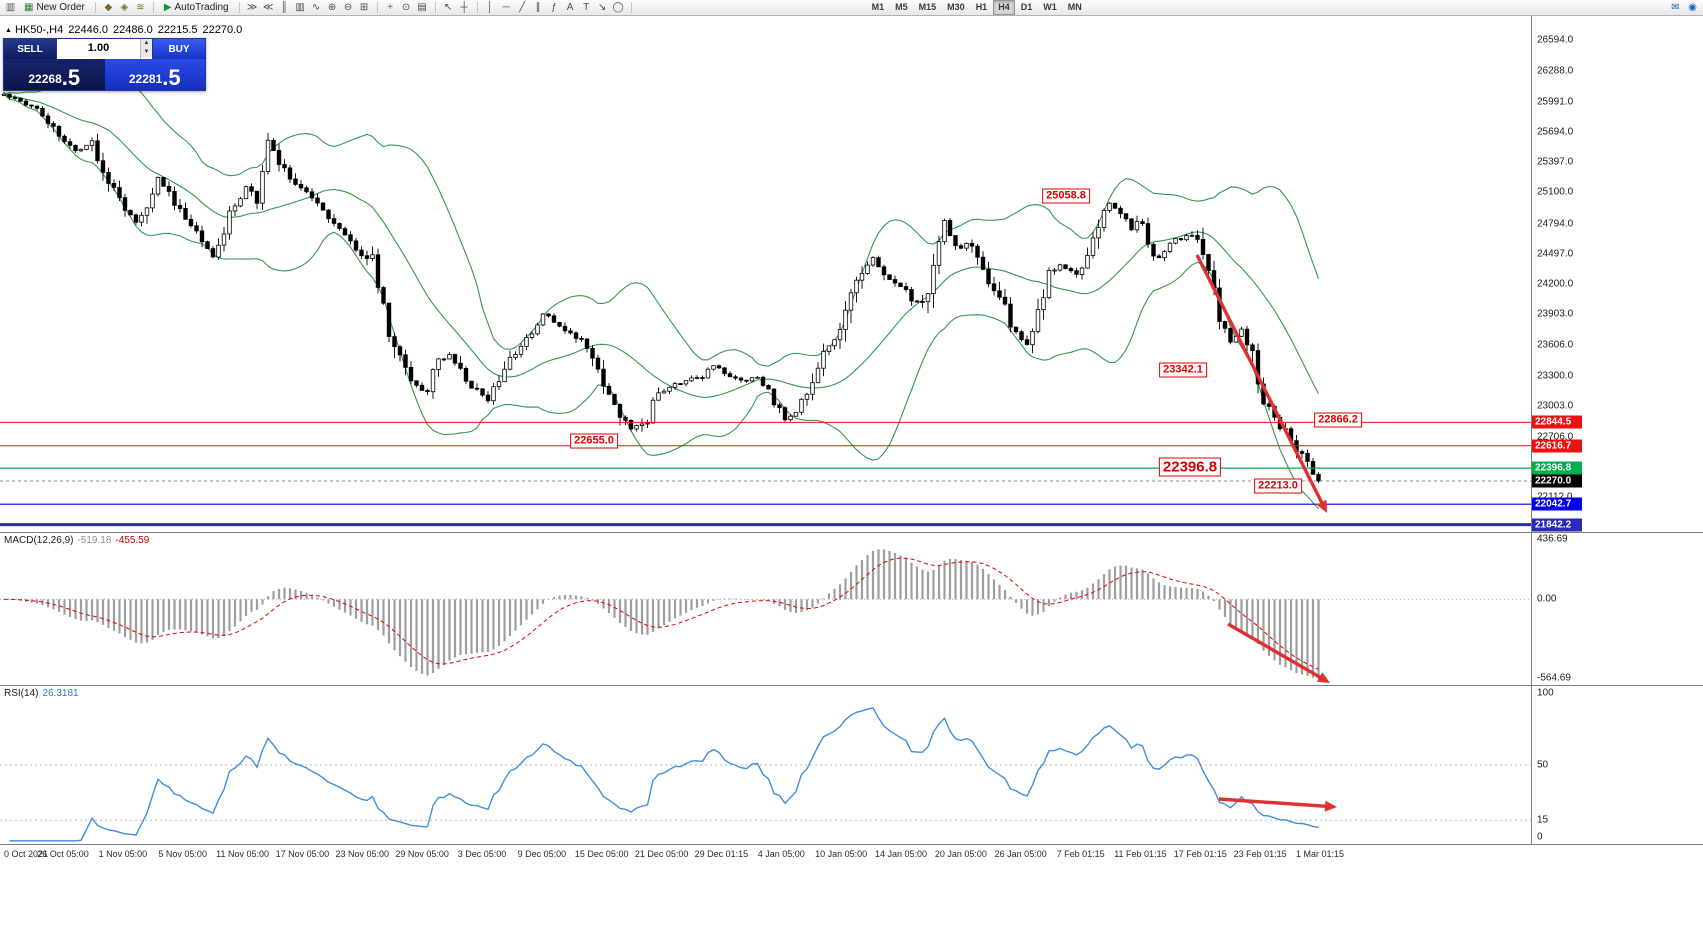 This screenshot has height=937, width=1703. I want to click on price-annotation: 25058.8, so click(1066, 196).